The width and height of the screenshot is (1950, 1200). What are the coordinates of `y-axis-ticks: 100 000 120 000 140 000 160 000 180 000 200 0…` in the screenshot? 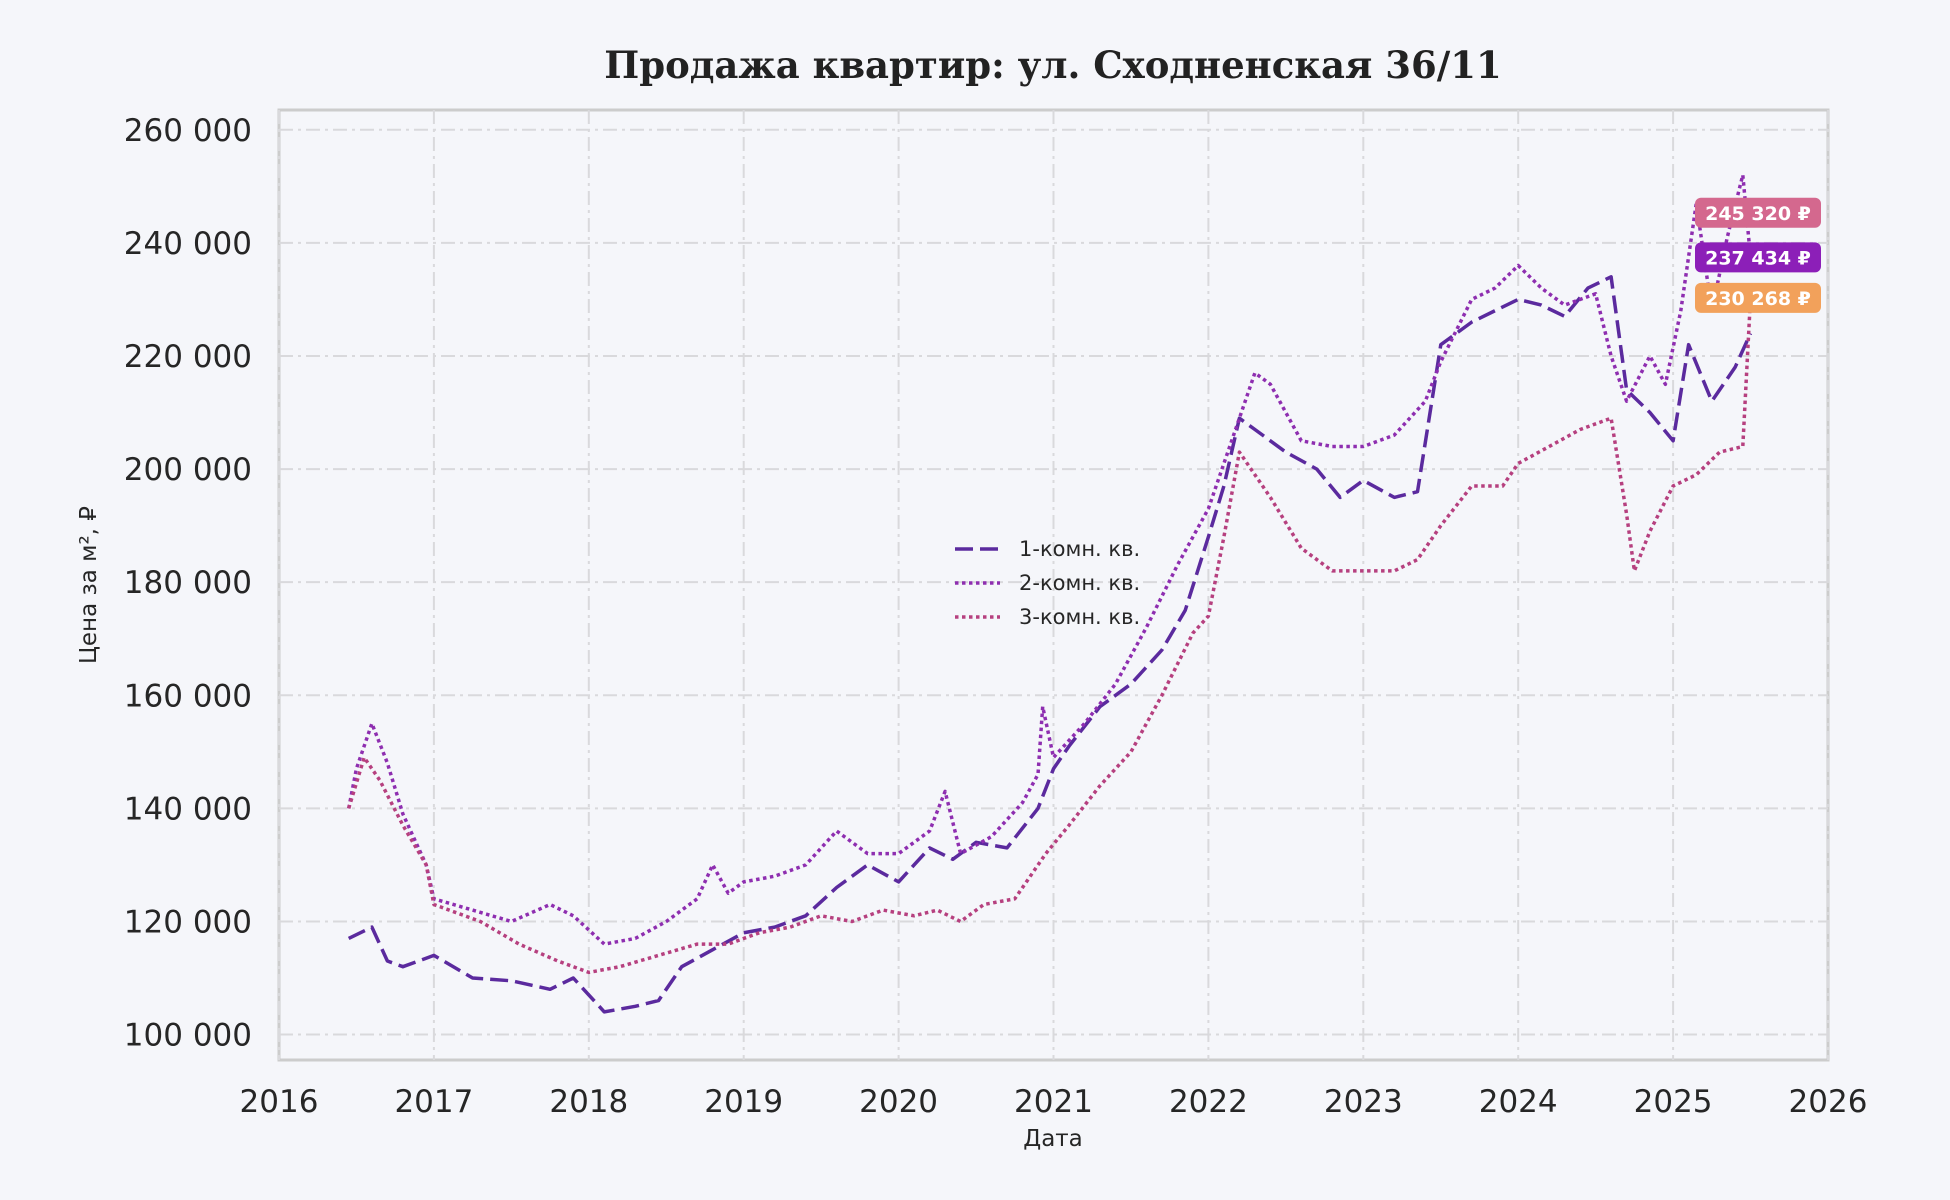 It's located at (188, 583).